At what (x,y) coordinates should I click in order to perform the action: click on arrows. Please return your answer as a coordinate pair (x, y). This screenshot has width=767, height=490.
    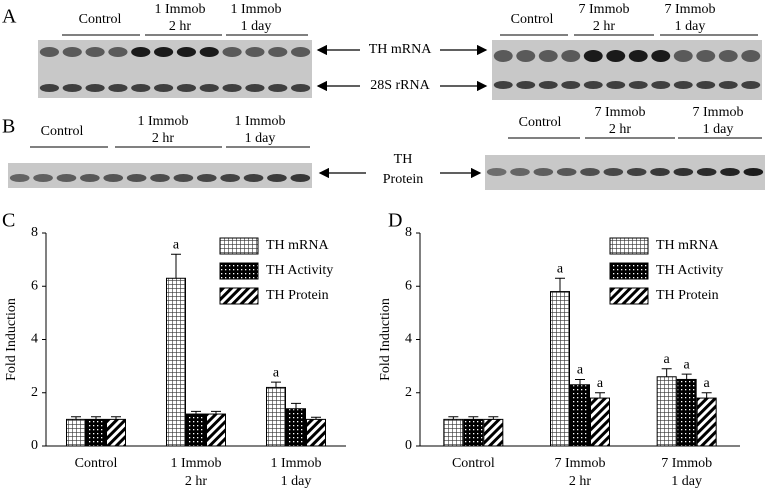
    Looking at the image, I should click on (402, 111).